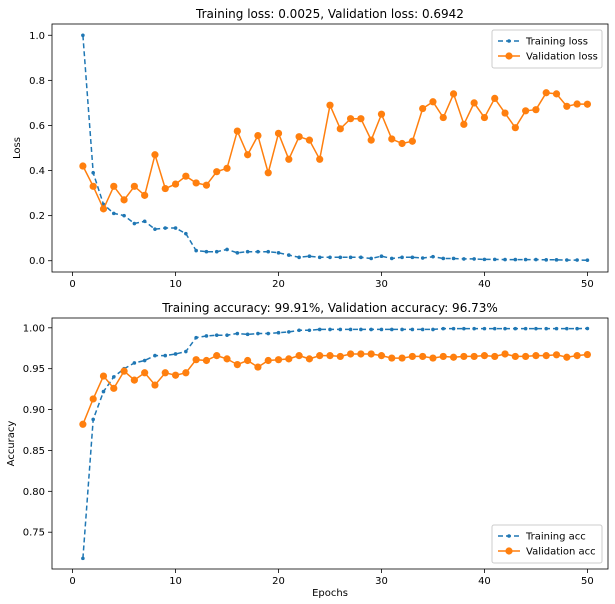 The width and height of the screenshot is (615, 604). I want to click on legend-label: Training acc, so click(555, 537).